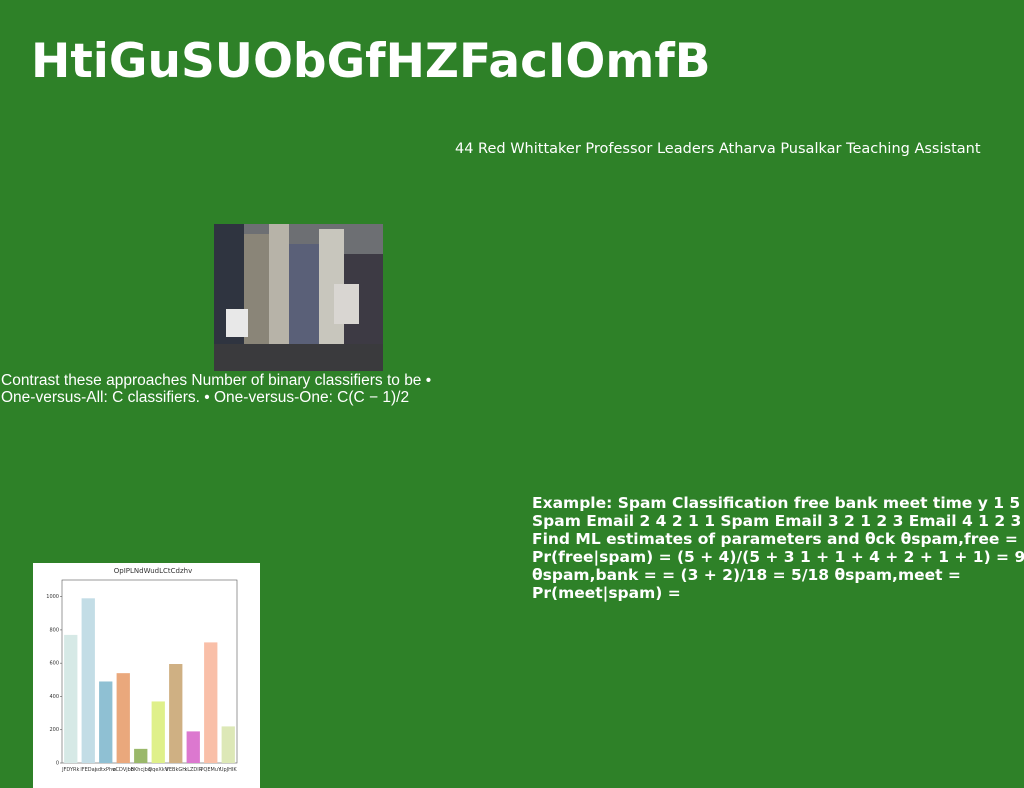  Describe the element at coordinates (298, 297) in the screenshot. I see `photo` at that location.